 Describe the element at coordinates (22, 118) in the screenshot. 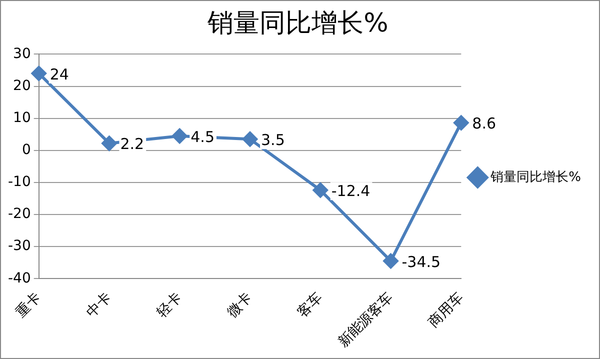

I see `y-tick-label: 10` at that location.